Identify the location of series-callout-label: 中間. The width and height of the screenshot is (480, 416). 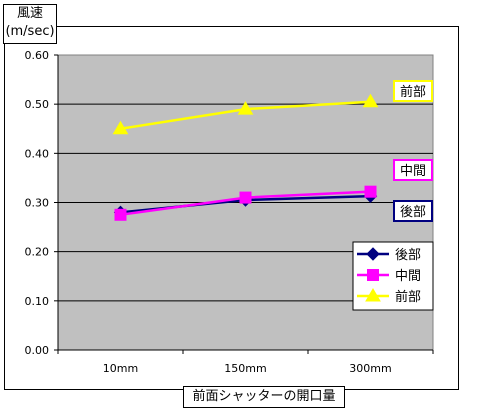
(413, 171).